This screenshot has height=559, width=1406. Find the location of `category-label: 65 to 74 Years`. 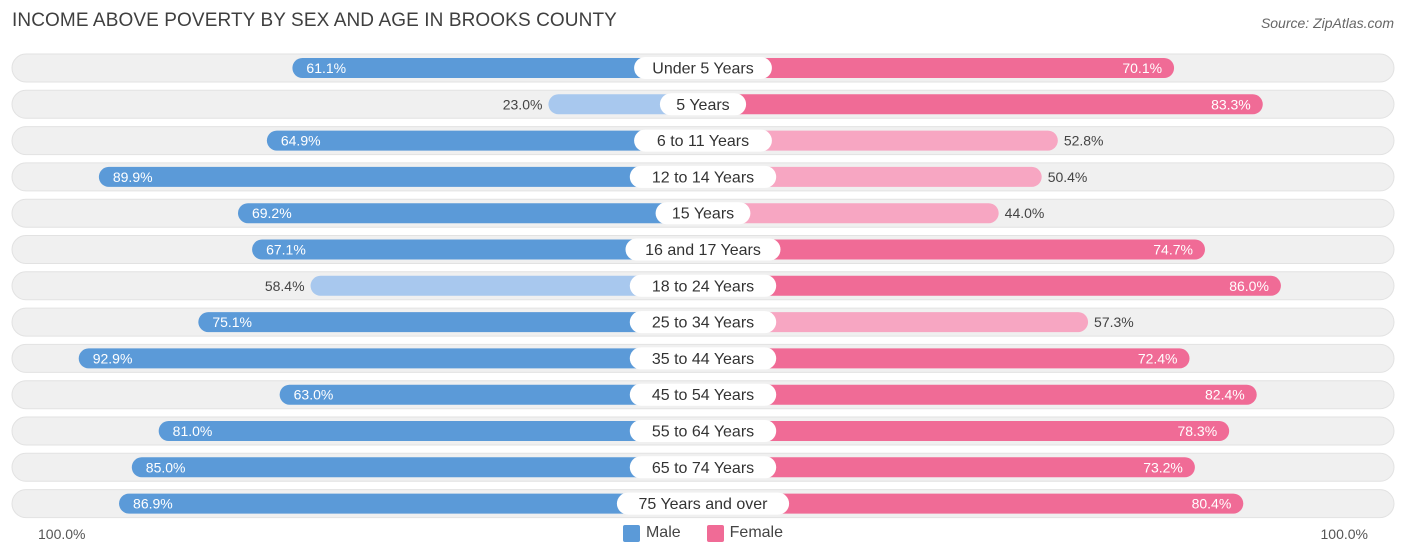

category-label: 65 to 74 Years is located at coordinates (703, 468).